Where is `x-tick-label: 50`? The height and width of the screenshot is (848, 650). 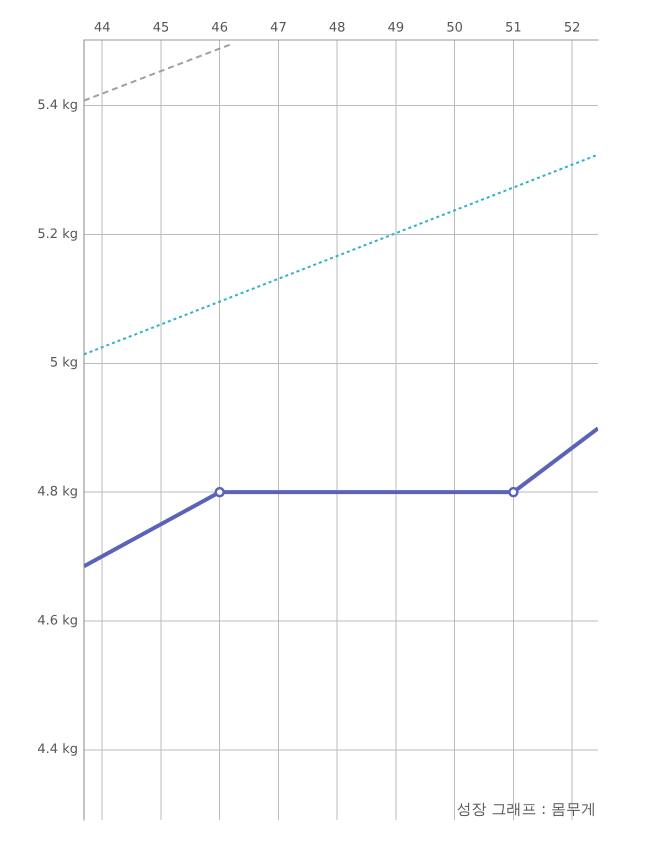 x-tick-label: 50 is located at coordinates (454, 28).